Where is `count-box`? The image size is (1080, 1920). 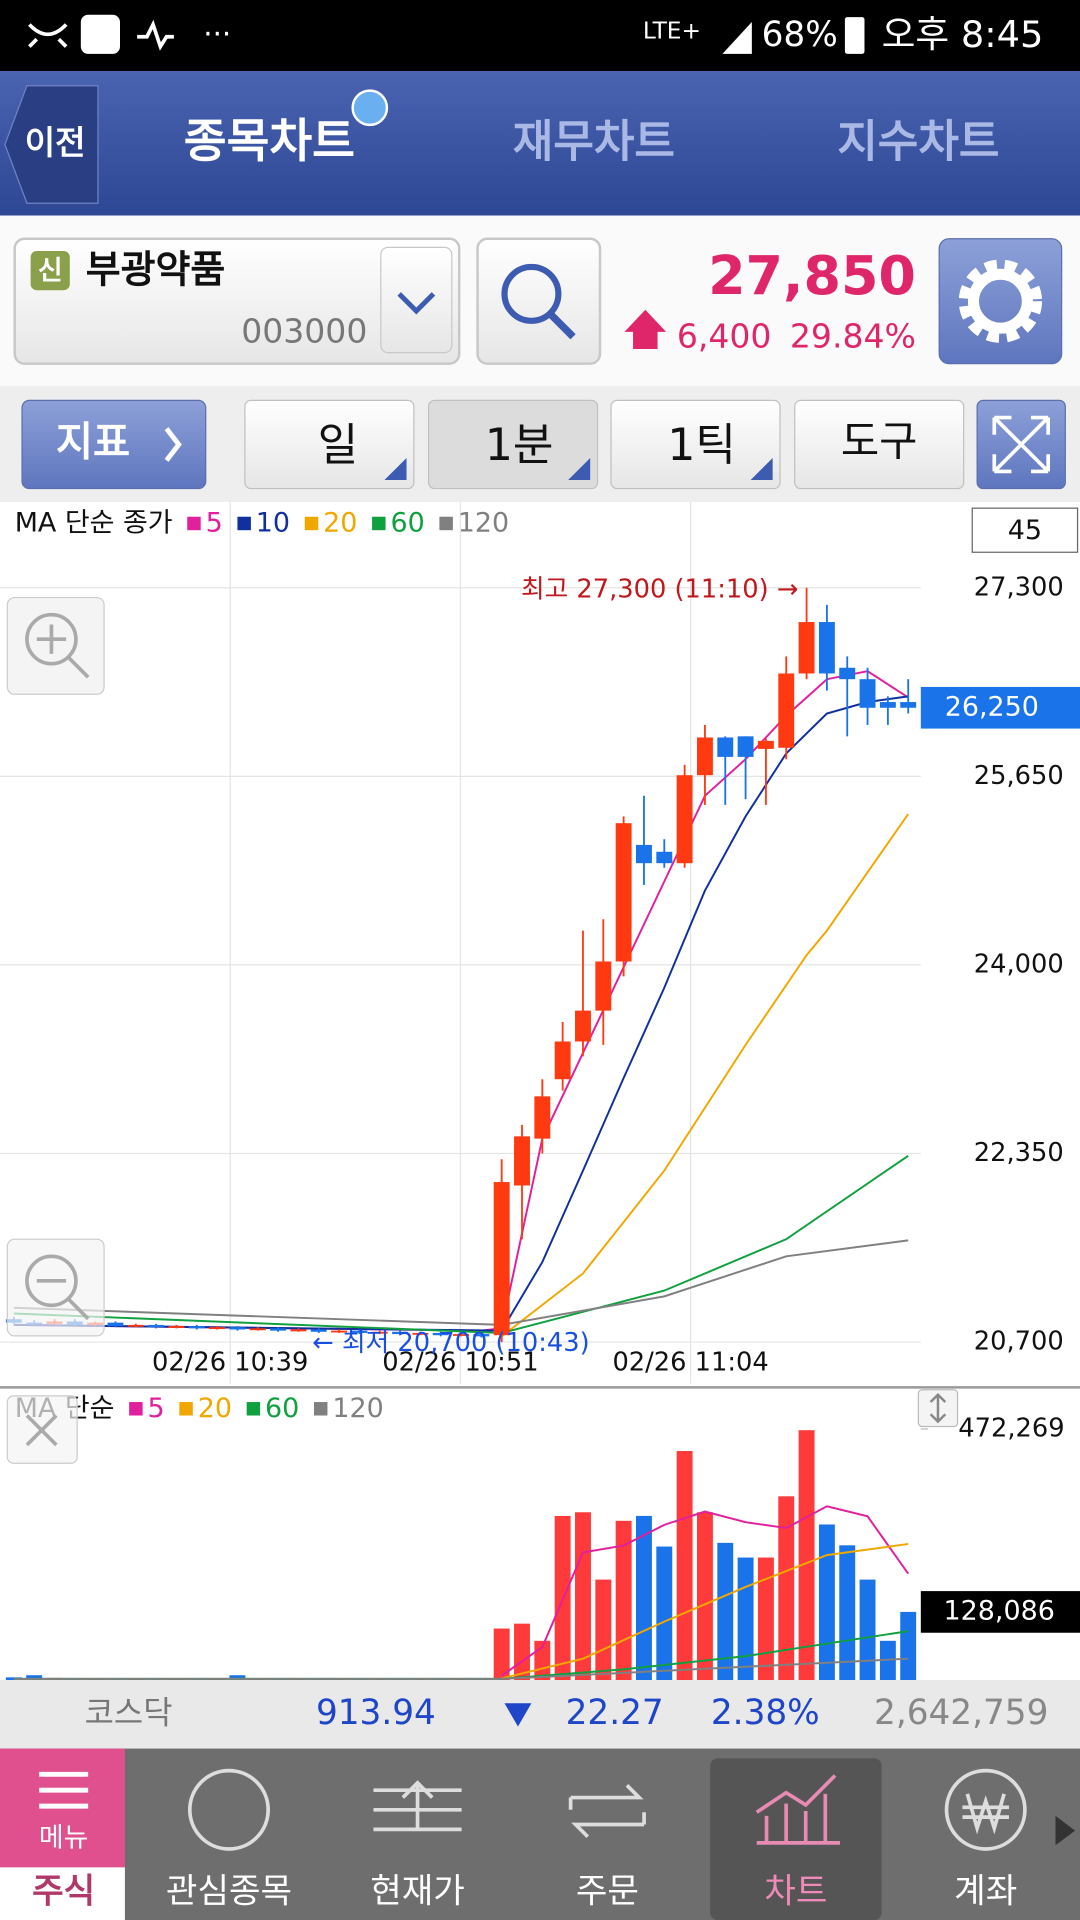 count-box is located at coordinates (1025, 530).